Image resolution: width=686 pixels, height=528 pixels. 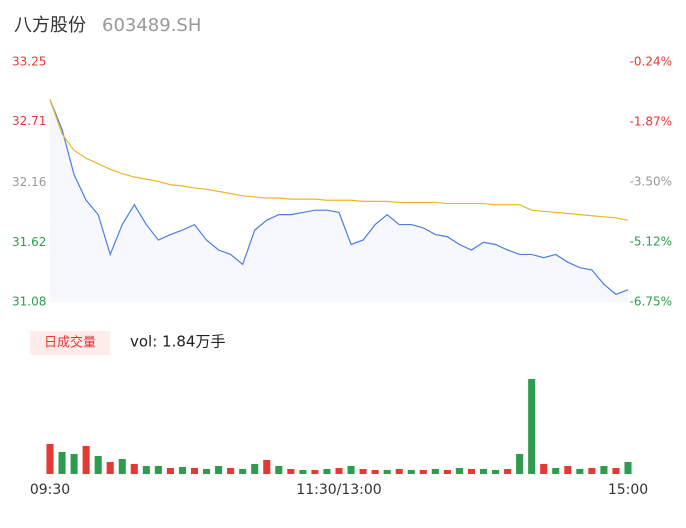 I want to click on y-tick-label: 32.16, so click(x=29, y=182).